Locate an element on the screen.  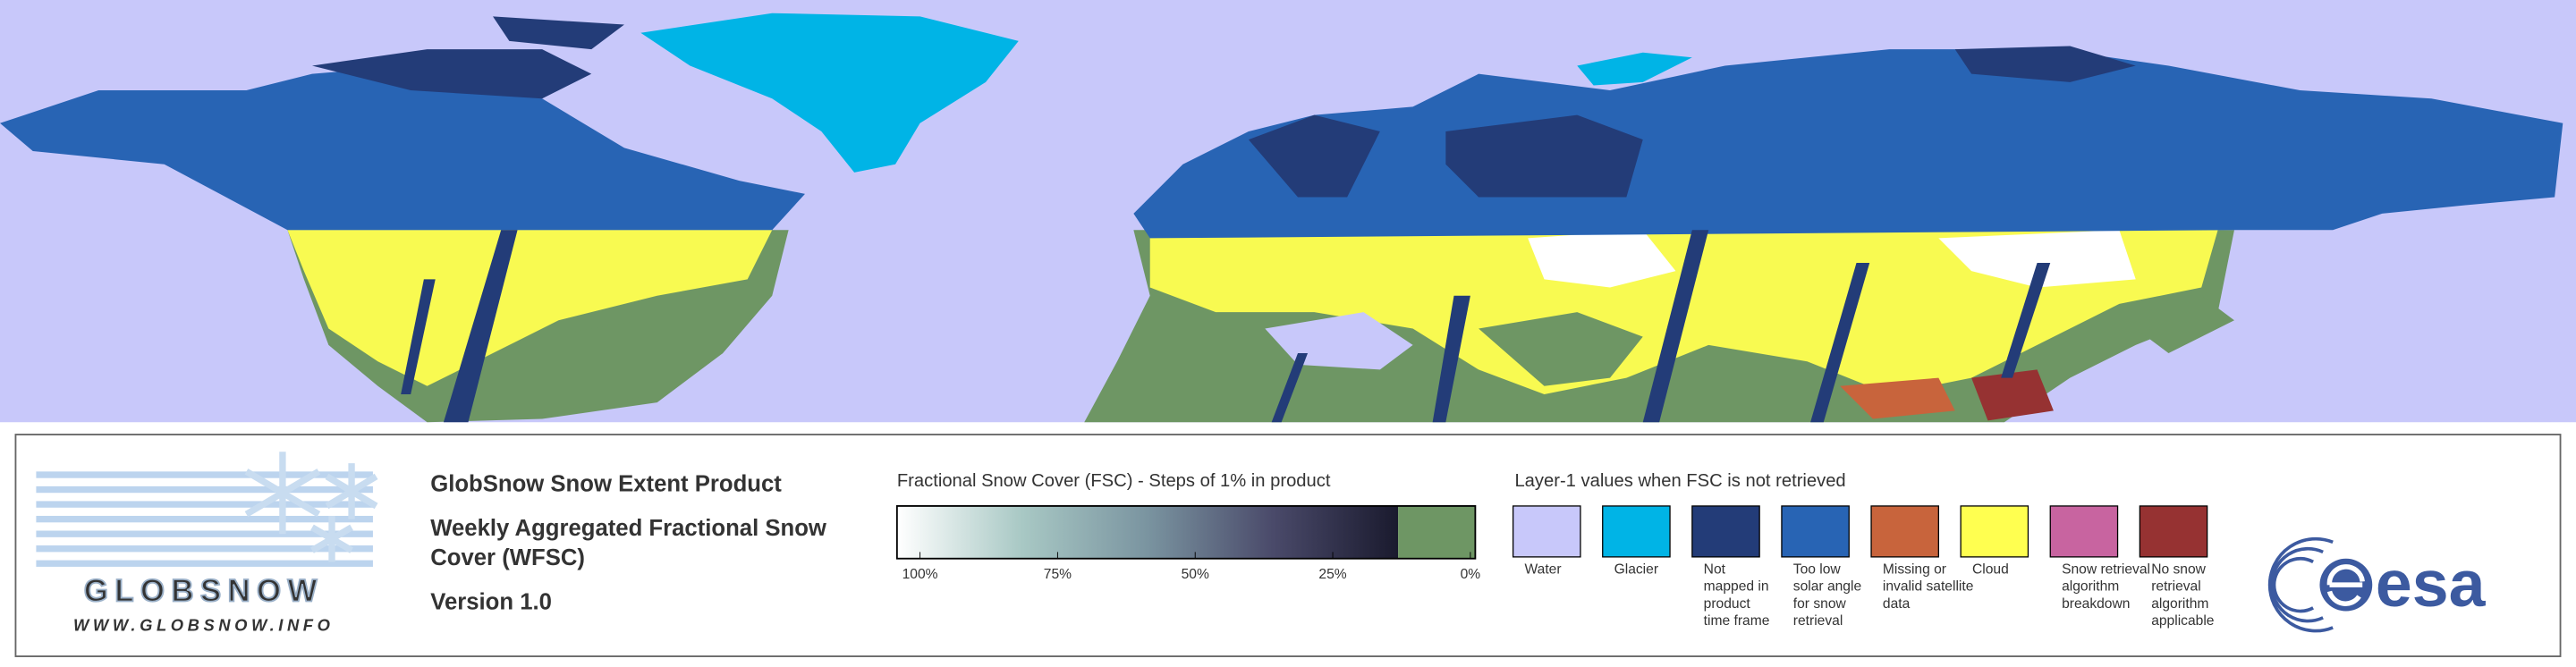
product-subtitle: Weekly Aggregated Fractional Snow is located at coordinates (628, 529).